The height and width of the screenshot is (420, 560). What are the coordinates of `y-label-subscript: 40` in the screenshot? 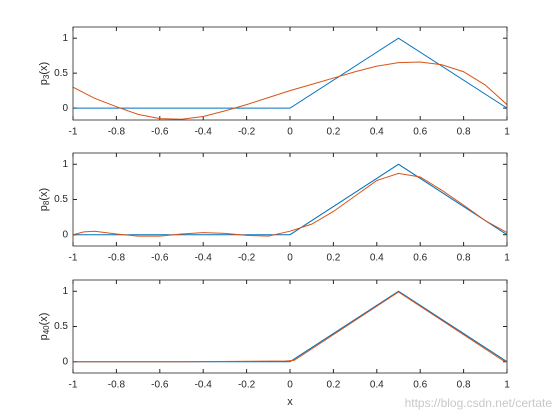 It's located at (46, 329).